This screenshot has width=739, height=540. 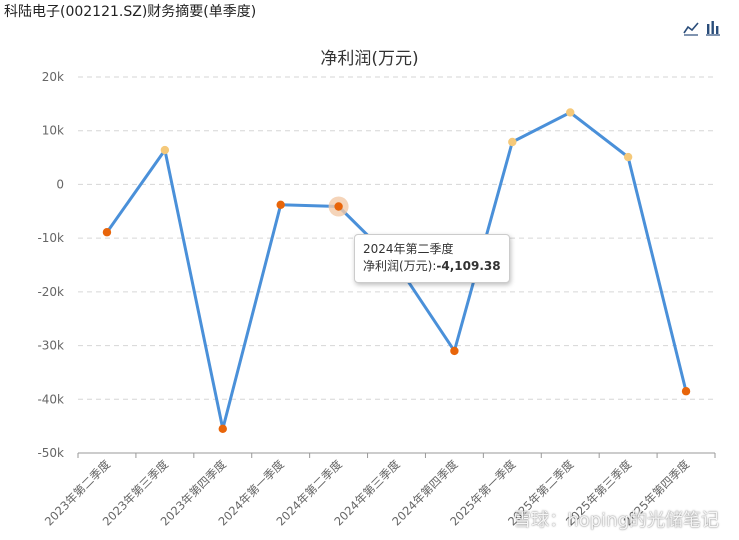 I want to click on snowball-logo-icon, so click(x=499, y=519).